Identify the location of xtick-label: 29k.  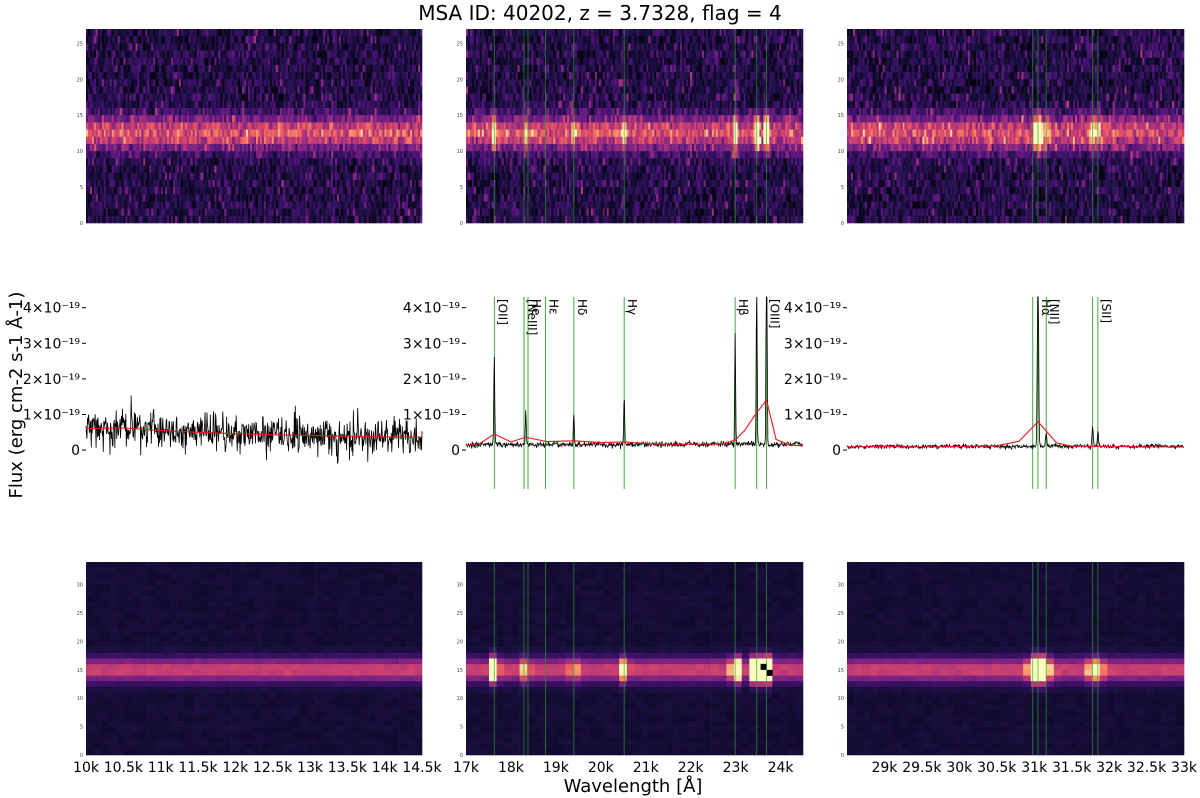
(884, 768).